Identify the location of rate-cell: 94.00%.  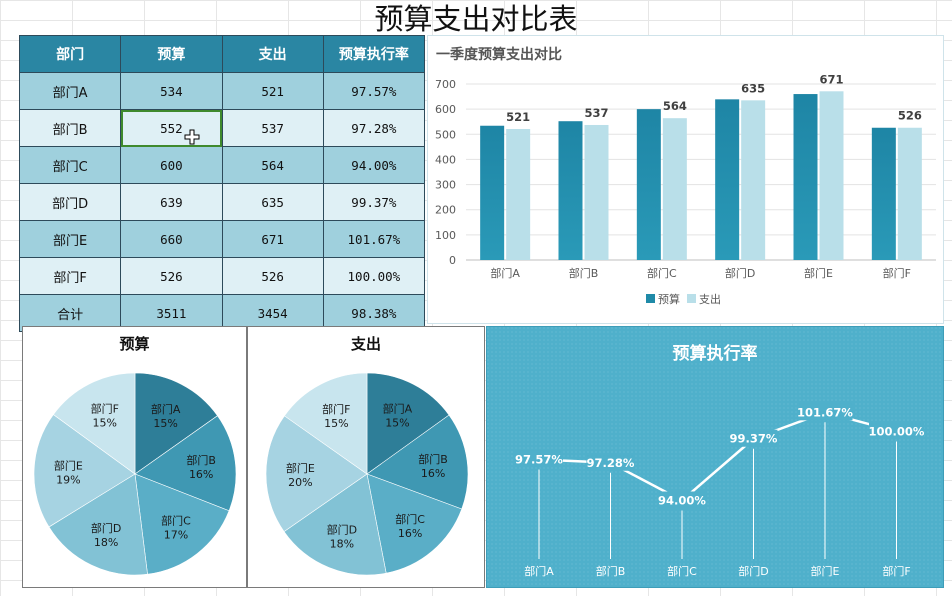
(374, 165).